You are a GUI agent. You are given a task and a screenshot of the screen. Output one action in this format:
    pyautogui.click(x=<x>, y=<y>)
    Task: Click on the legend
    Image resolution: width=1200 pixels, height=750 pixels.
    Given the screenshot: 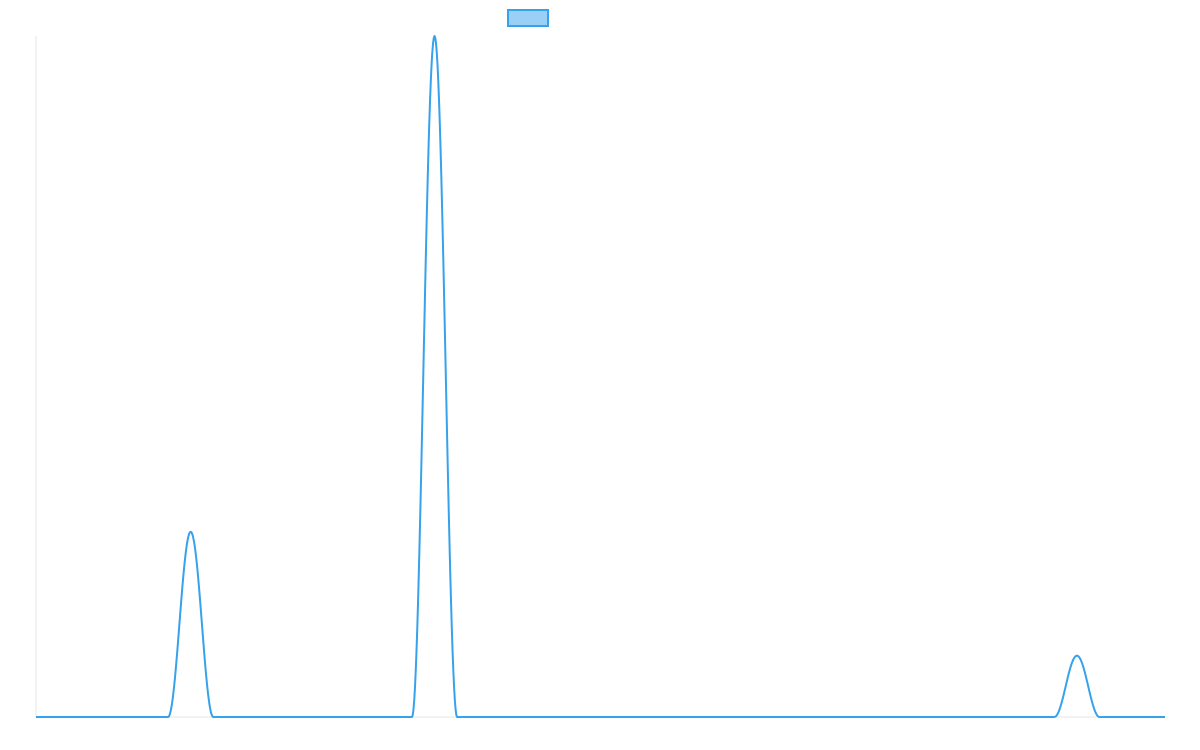 What is the action you would take?
    pyautogui.click(x=528, y=18)
    